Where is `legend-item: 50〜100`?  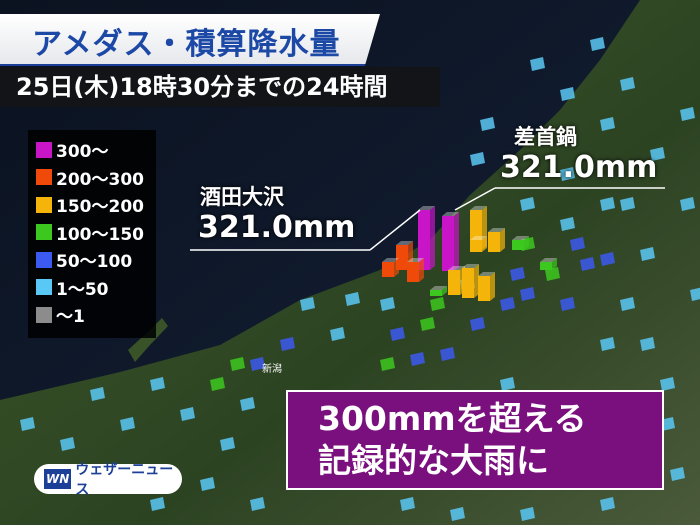 legend-item: 50〜100 is located at coordinates (96, 260).